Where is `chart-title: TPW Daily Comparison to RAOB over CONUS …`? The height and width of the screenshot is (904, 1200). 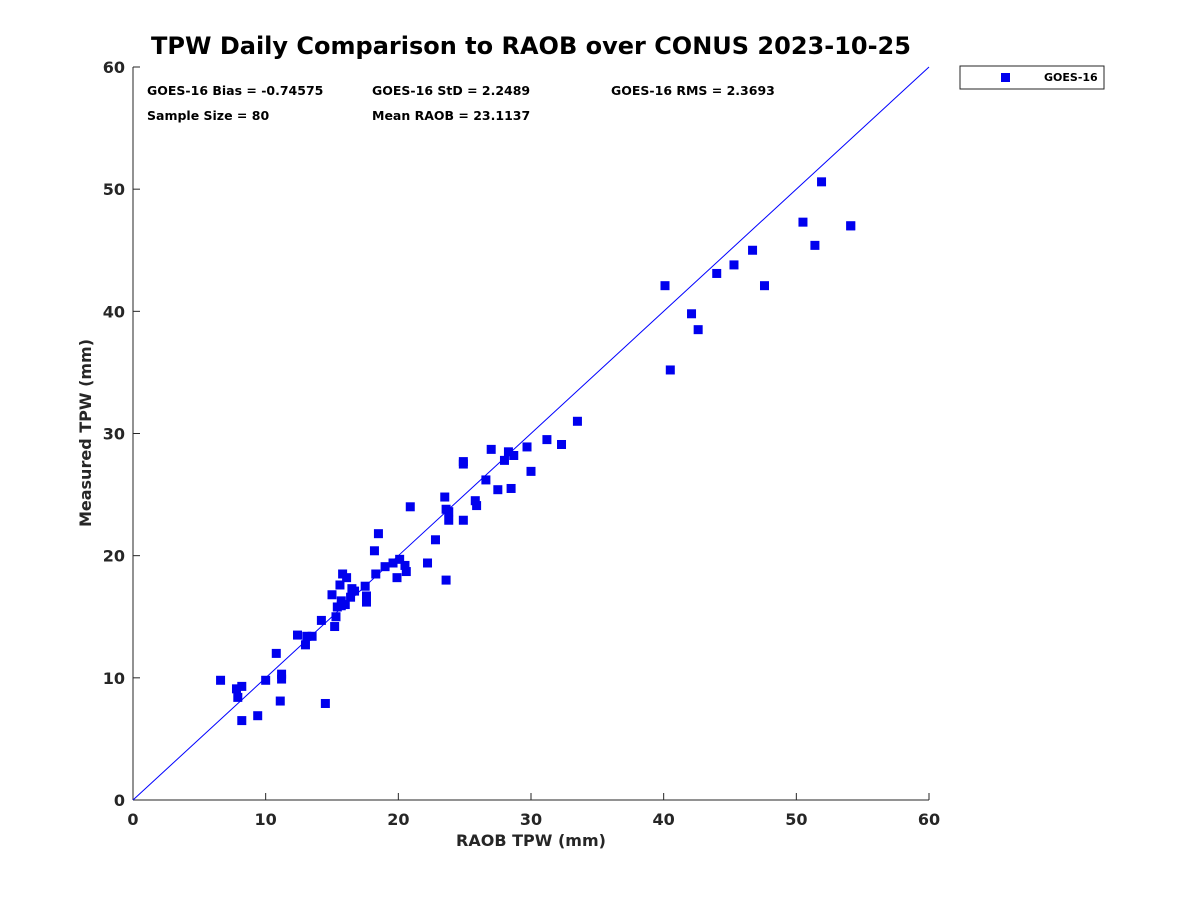
chart-title: TPW Daily Comparison to RAOB over CONUS … is located at coordinates (531, 46).